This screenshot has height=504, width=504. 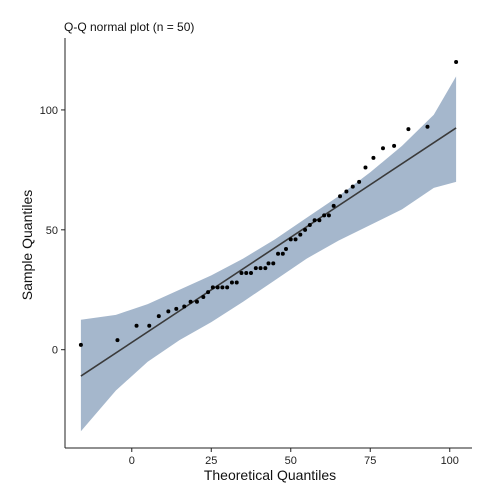 I want to click on y-tick-label: 0, so click(x=55, y=351).